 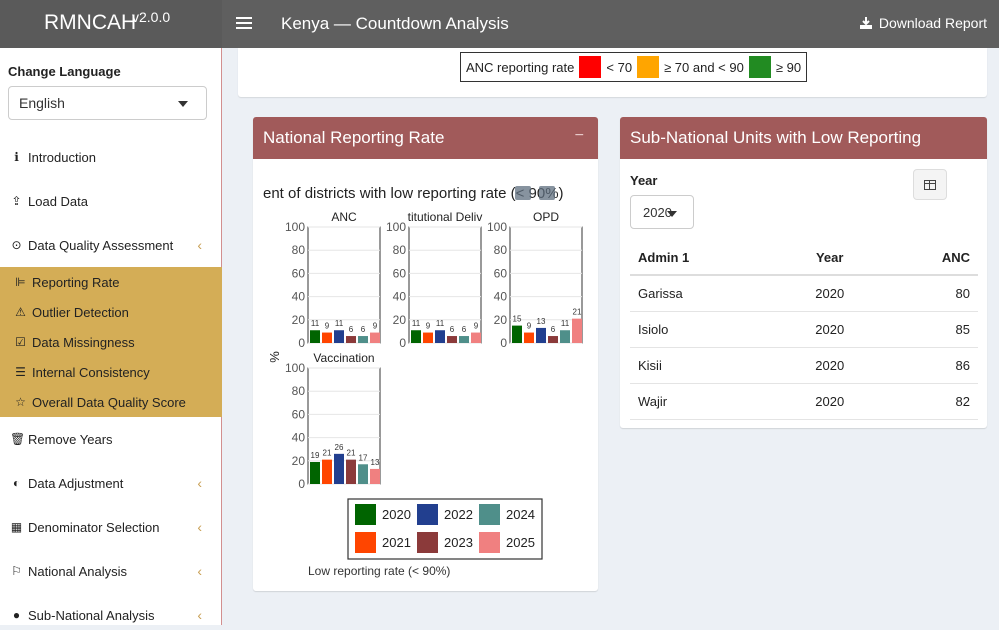 I want to click on sidebar-item-label: Denominator Selection, so click(x=94, y=527).